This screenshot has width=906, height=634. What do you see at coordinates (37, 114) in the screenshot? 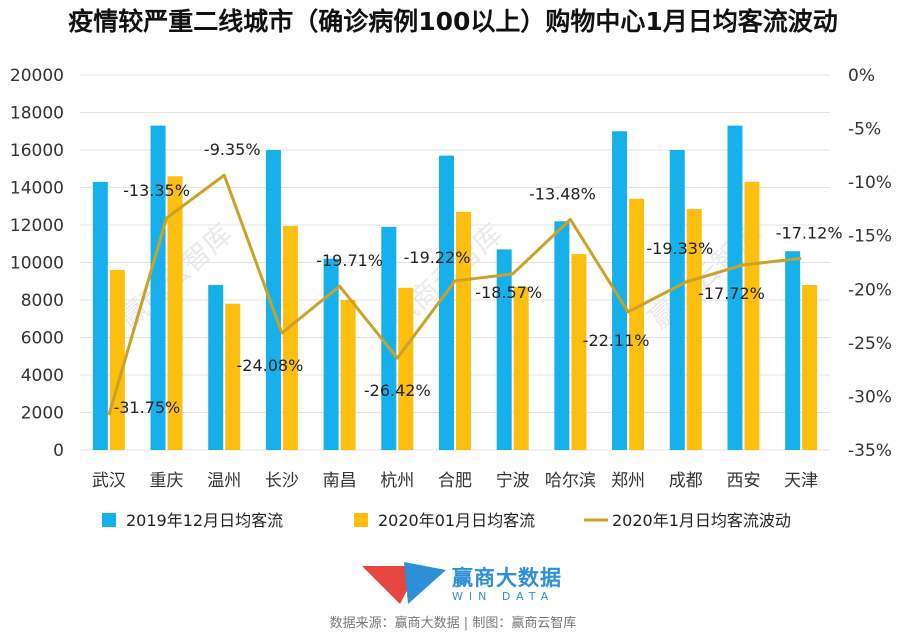
I see `y-left-tick-label: 18000` at bounding box center [37, 114].